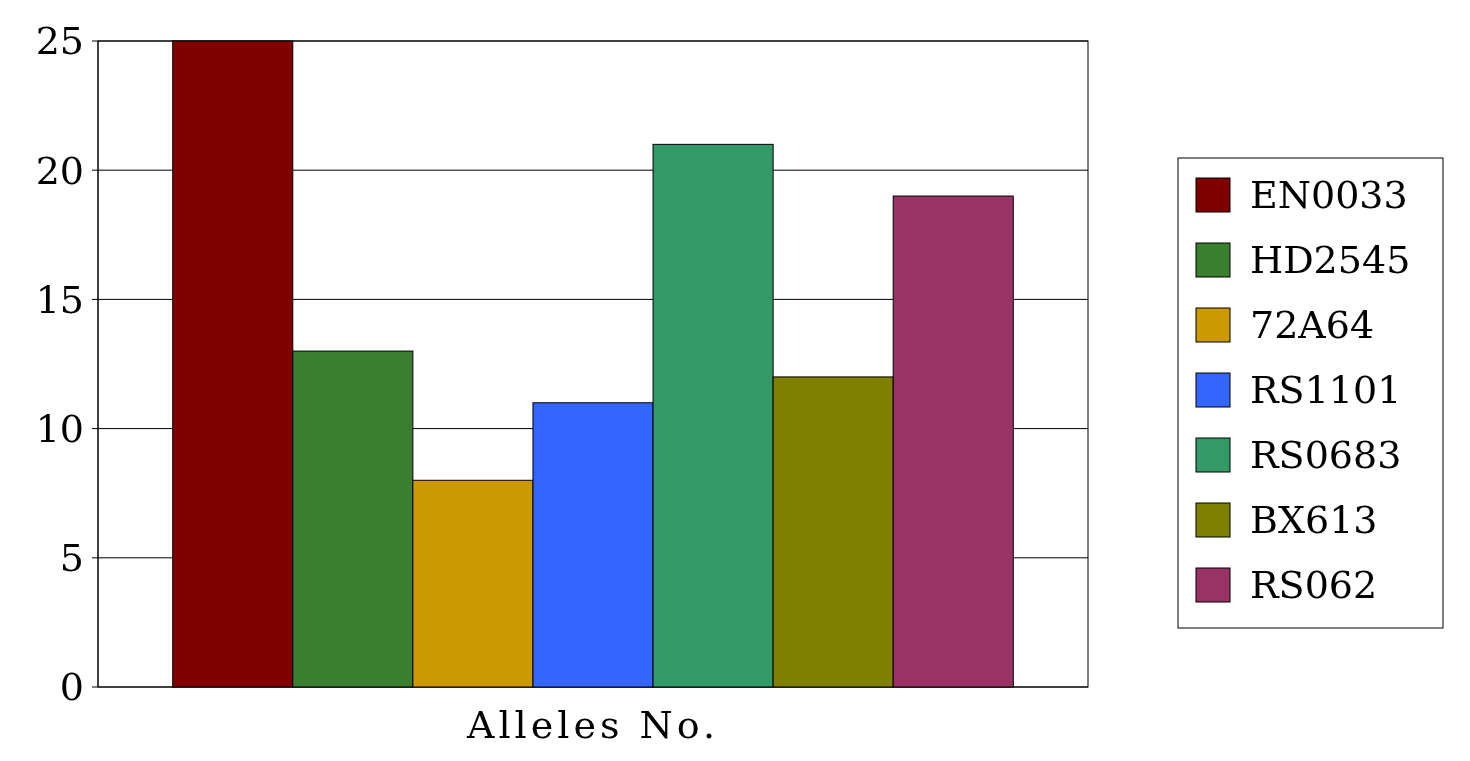 This screenshot has width=1470, height=761. Describe the element at coordinates (59, 428) in the screenshot. I see `y-tick-label: 10` at that location.